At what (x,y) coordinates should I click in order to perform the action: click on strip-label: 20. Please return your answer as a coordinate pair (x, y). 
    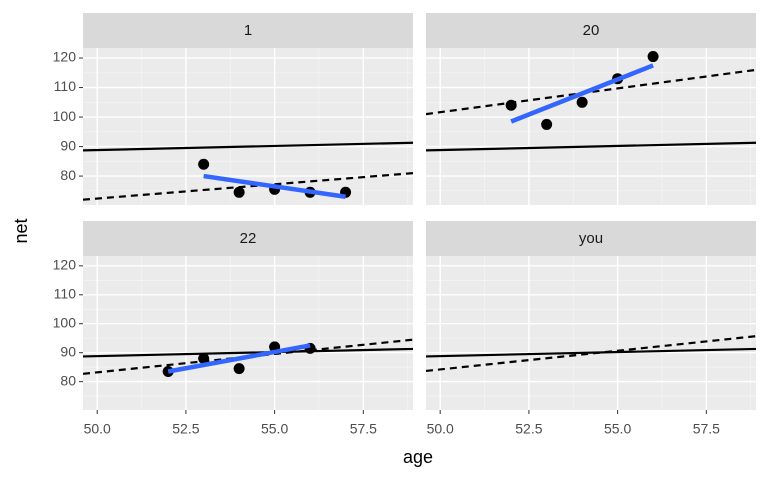
    Looking at the image, I should click on (591, 30).